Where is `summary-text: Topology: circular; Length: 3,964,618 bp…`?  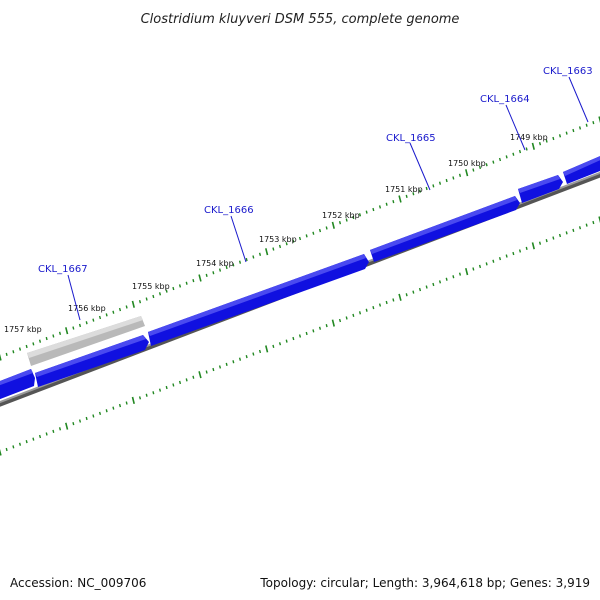 summary-text: Topology: circular; Length: 3,964,618 bp… is located at coordinates (424, 583).